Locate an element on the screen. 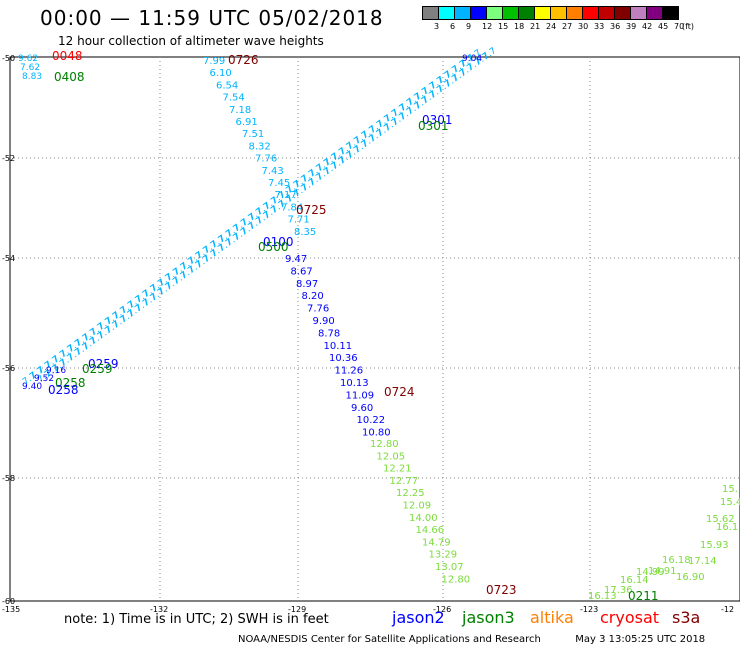 This screenshot has width=740, height=650. track-value-right: 16.18 is located at coordinates (676, 560).